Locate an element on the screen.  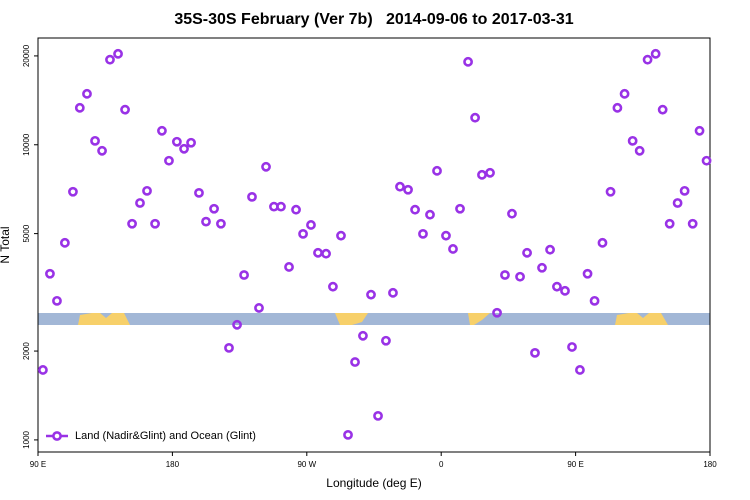
x-tick-label: 90 W is located at coordinates (306, 464).